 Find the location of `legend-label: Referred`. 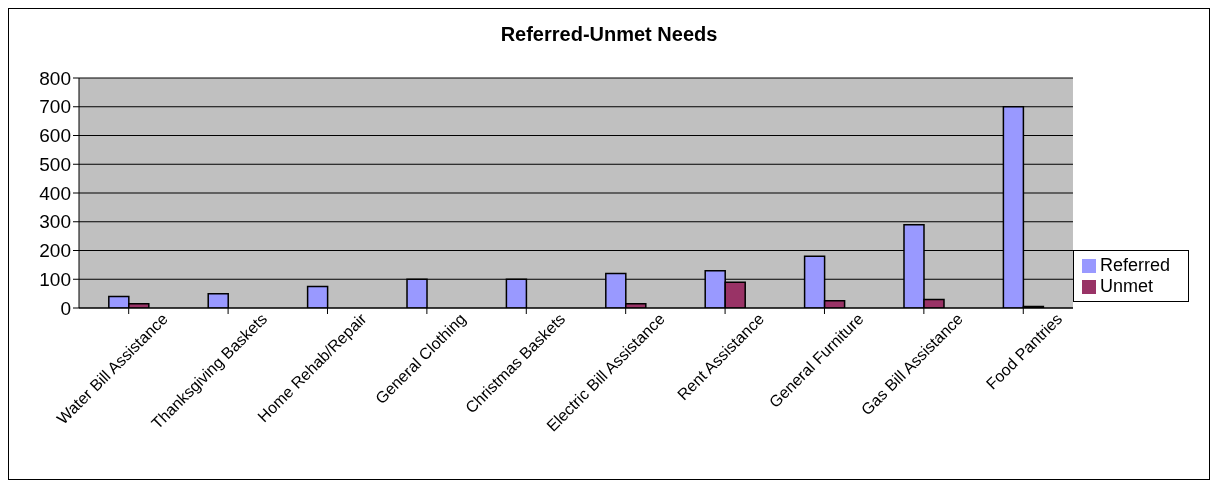

legend-label: Referred is located at coordinates (1134, 264).